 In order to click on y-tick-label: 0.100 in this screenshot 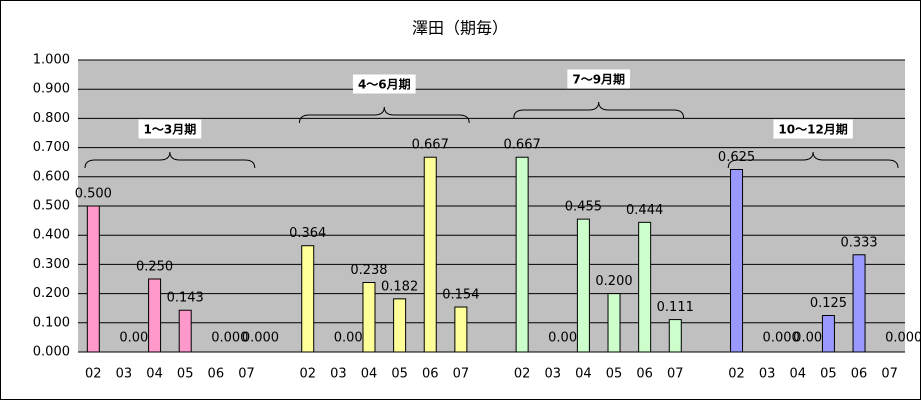, I will do `click(51, 322)`.